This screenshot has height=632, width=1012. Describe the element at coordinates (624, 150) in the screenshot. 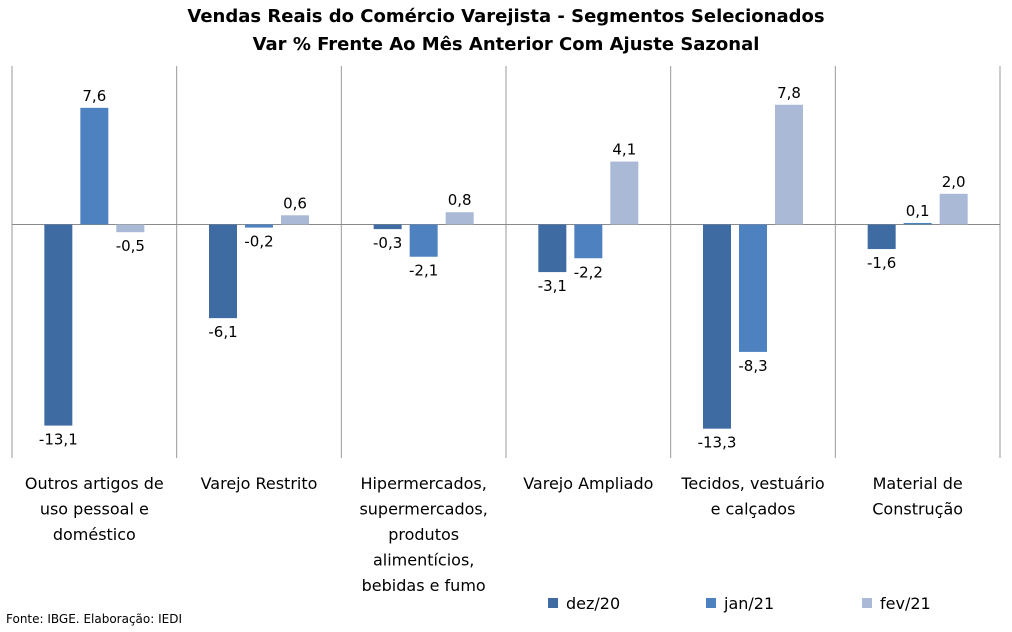

I see `data-label: 4,1` at that location.